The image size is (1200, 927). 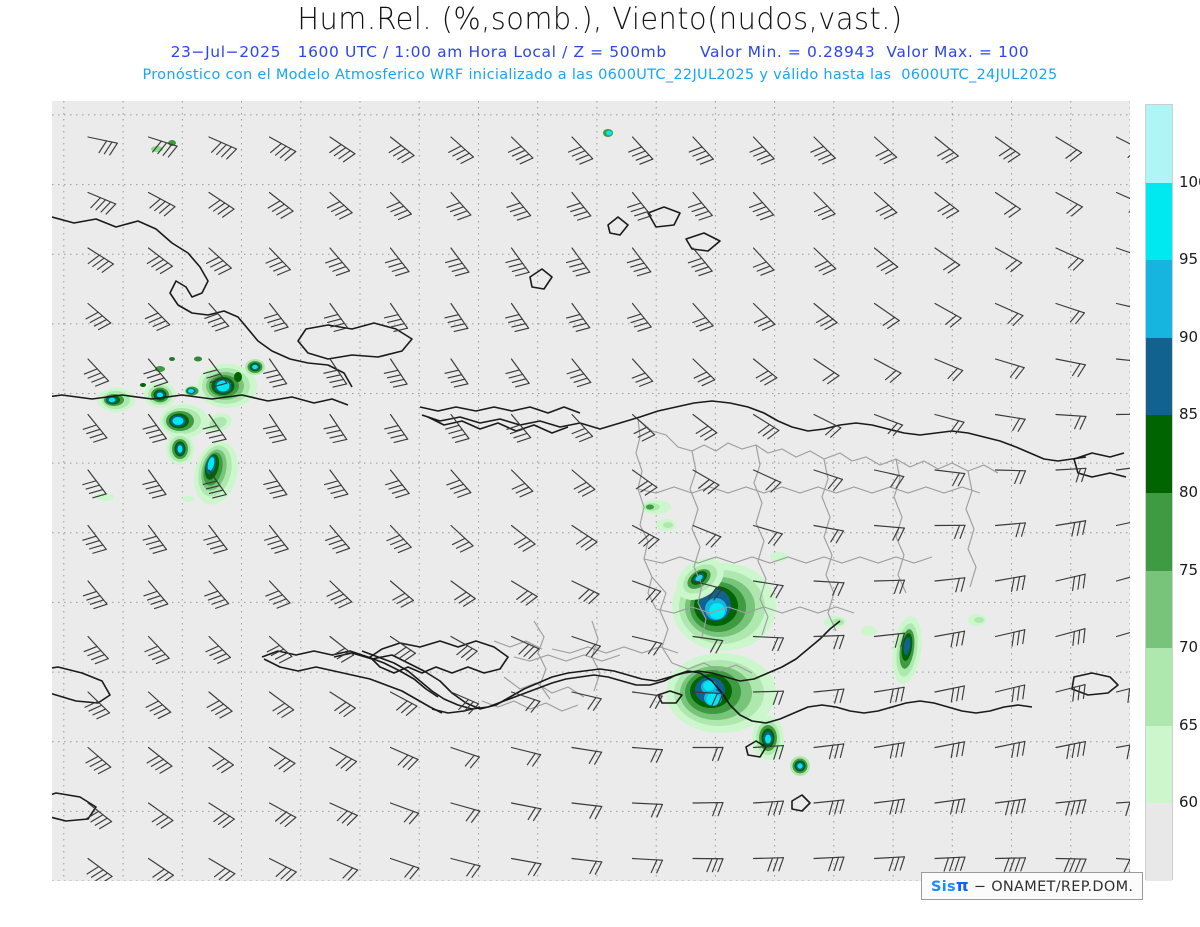 I want to click on sis-prefix: Sis, so click(x=943, y=887).